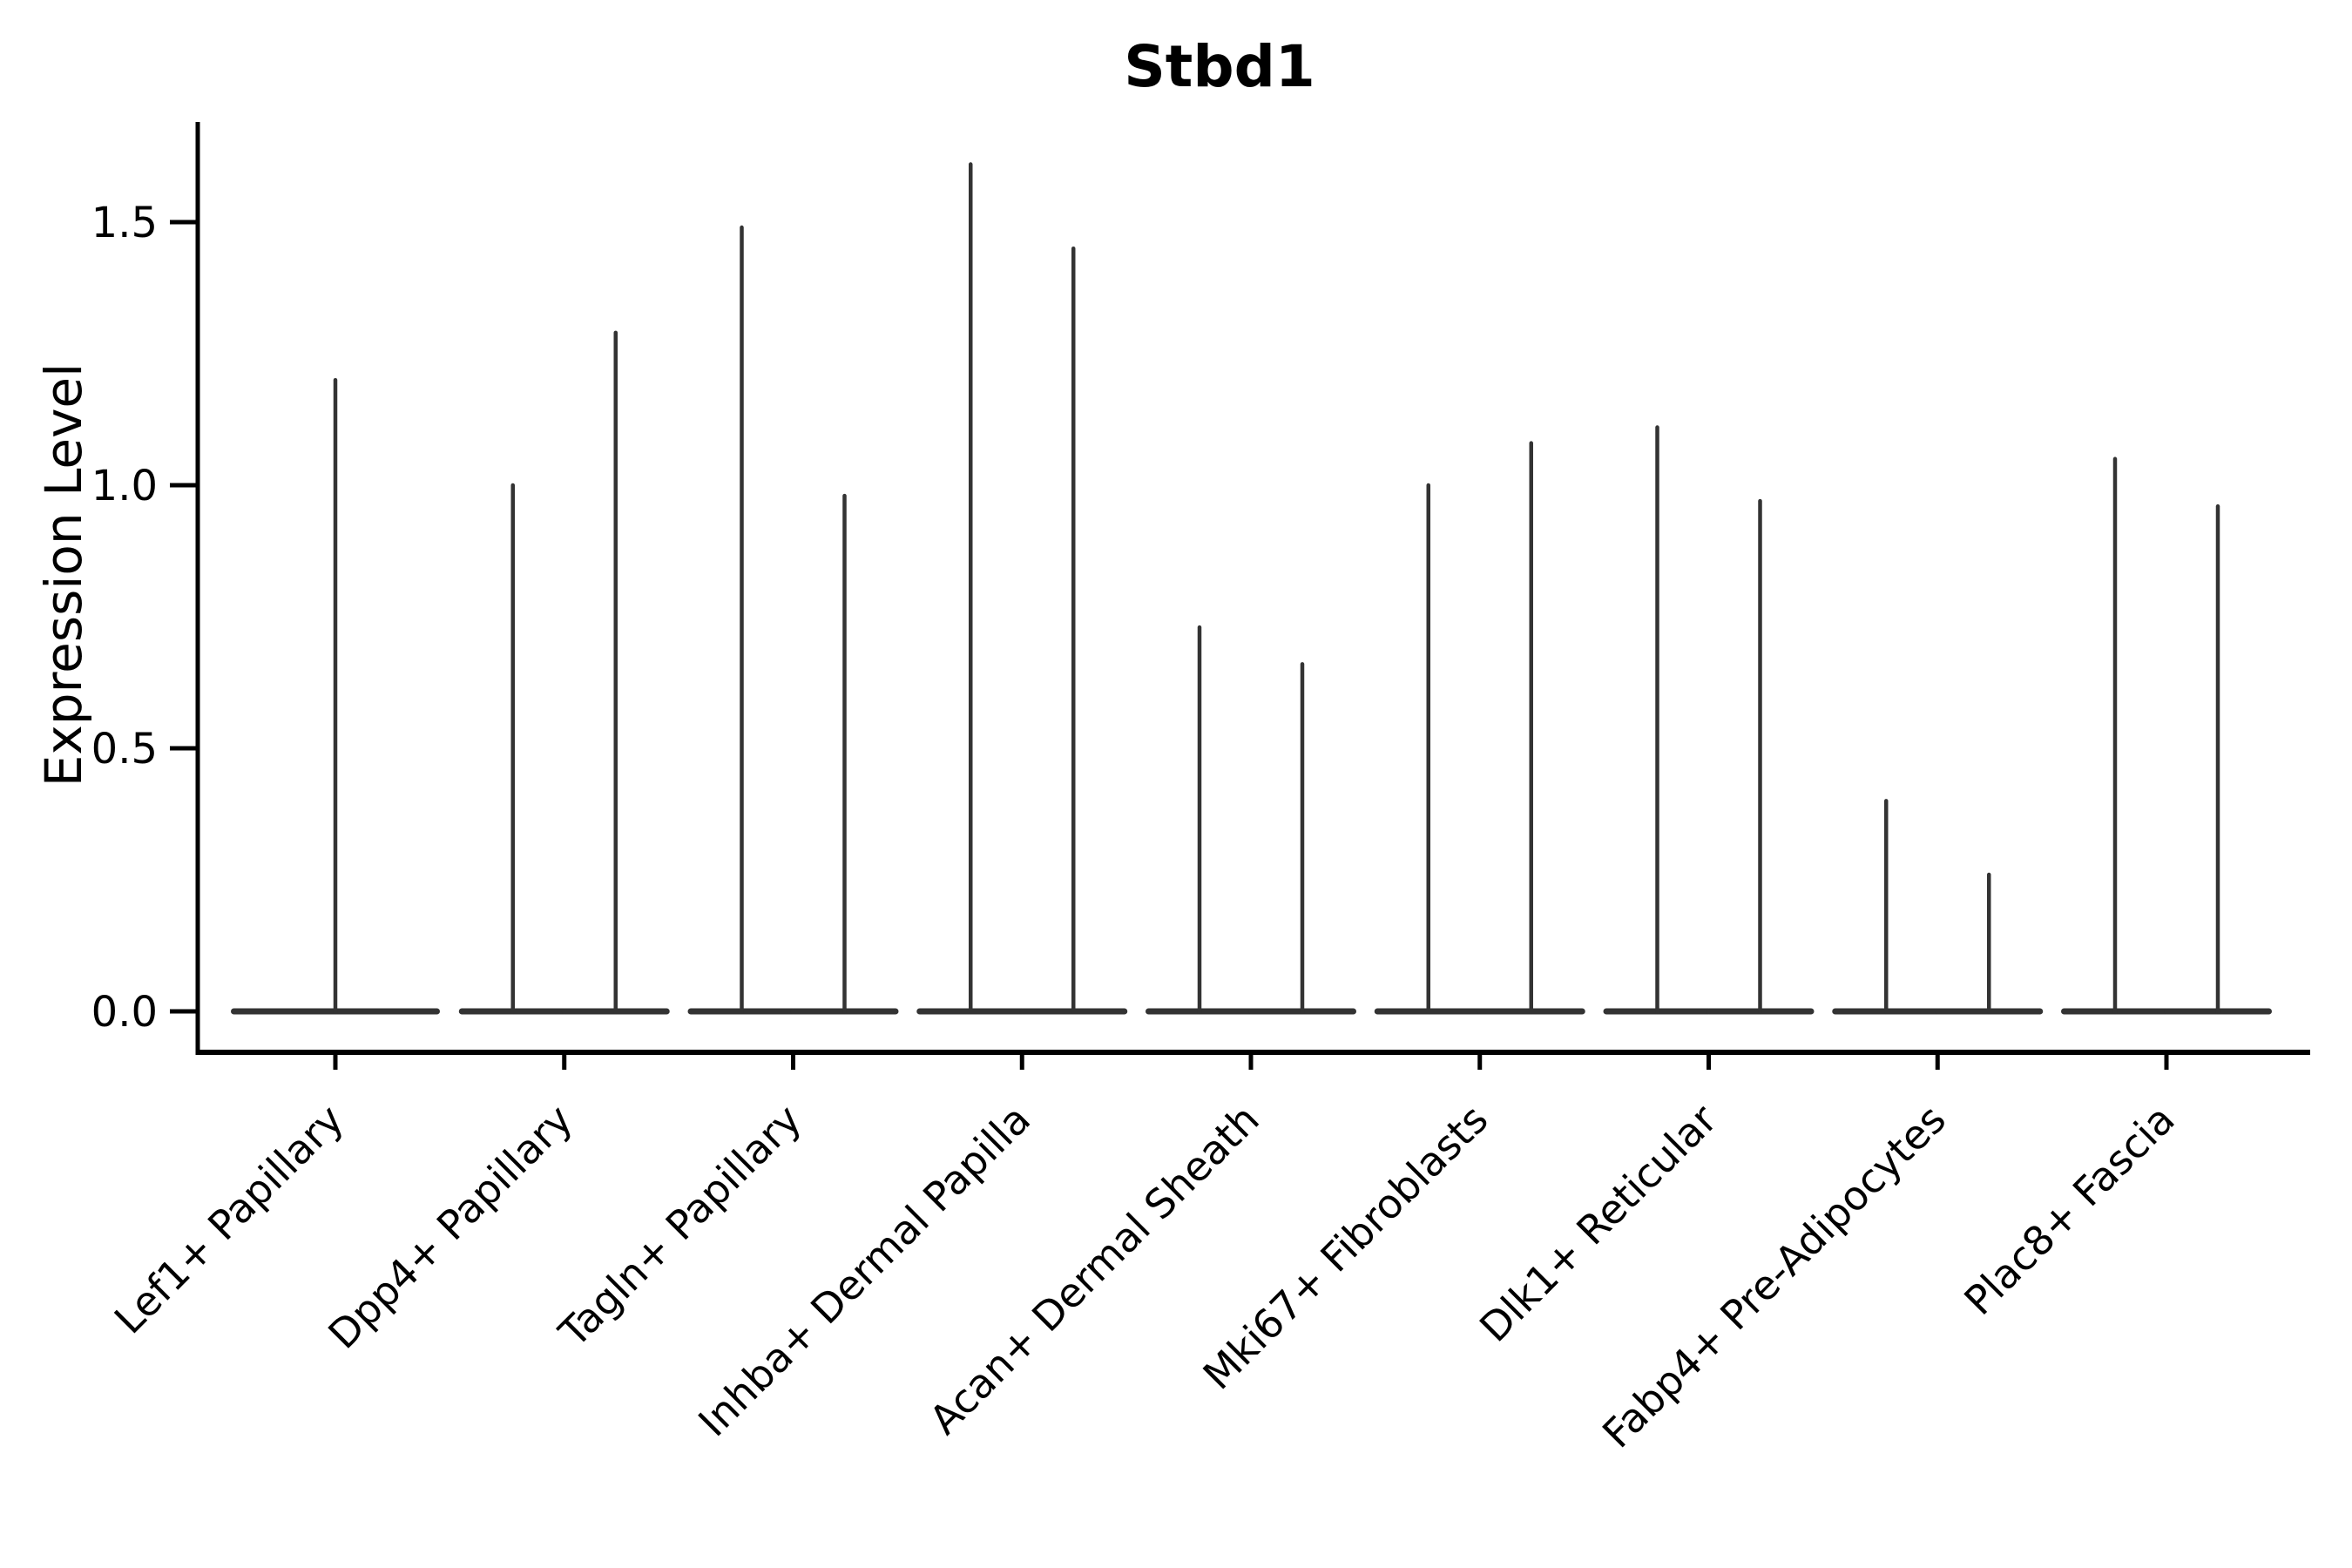  What do you see at coordinates (125, 486) in the screenshot?
I see `y-tick-label: 1.0` at bounding box center [125, 486].